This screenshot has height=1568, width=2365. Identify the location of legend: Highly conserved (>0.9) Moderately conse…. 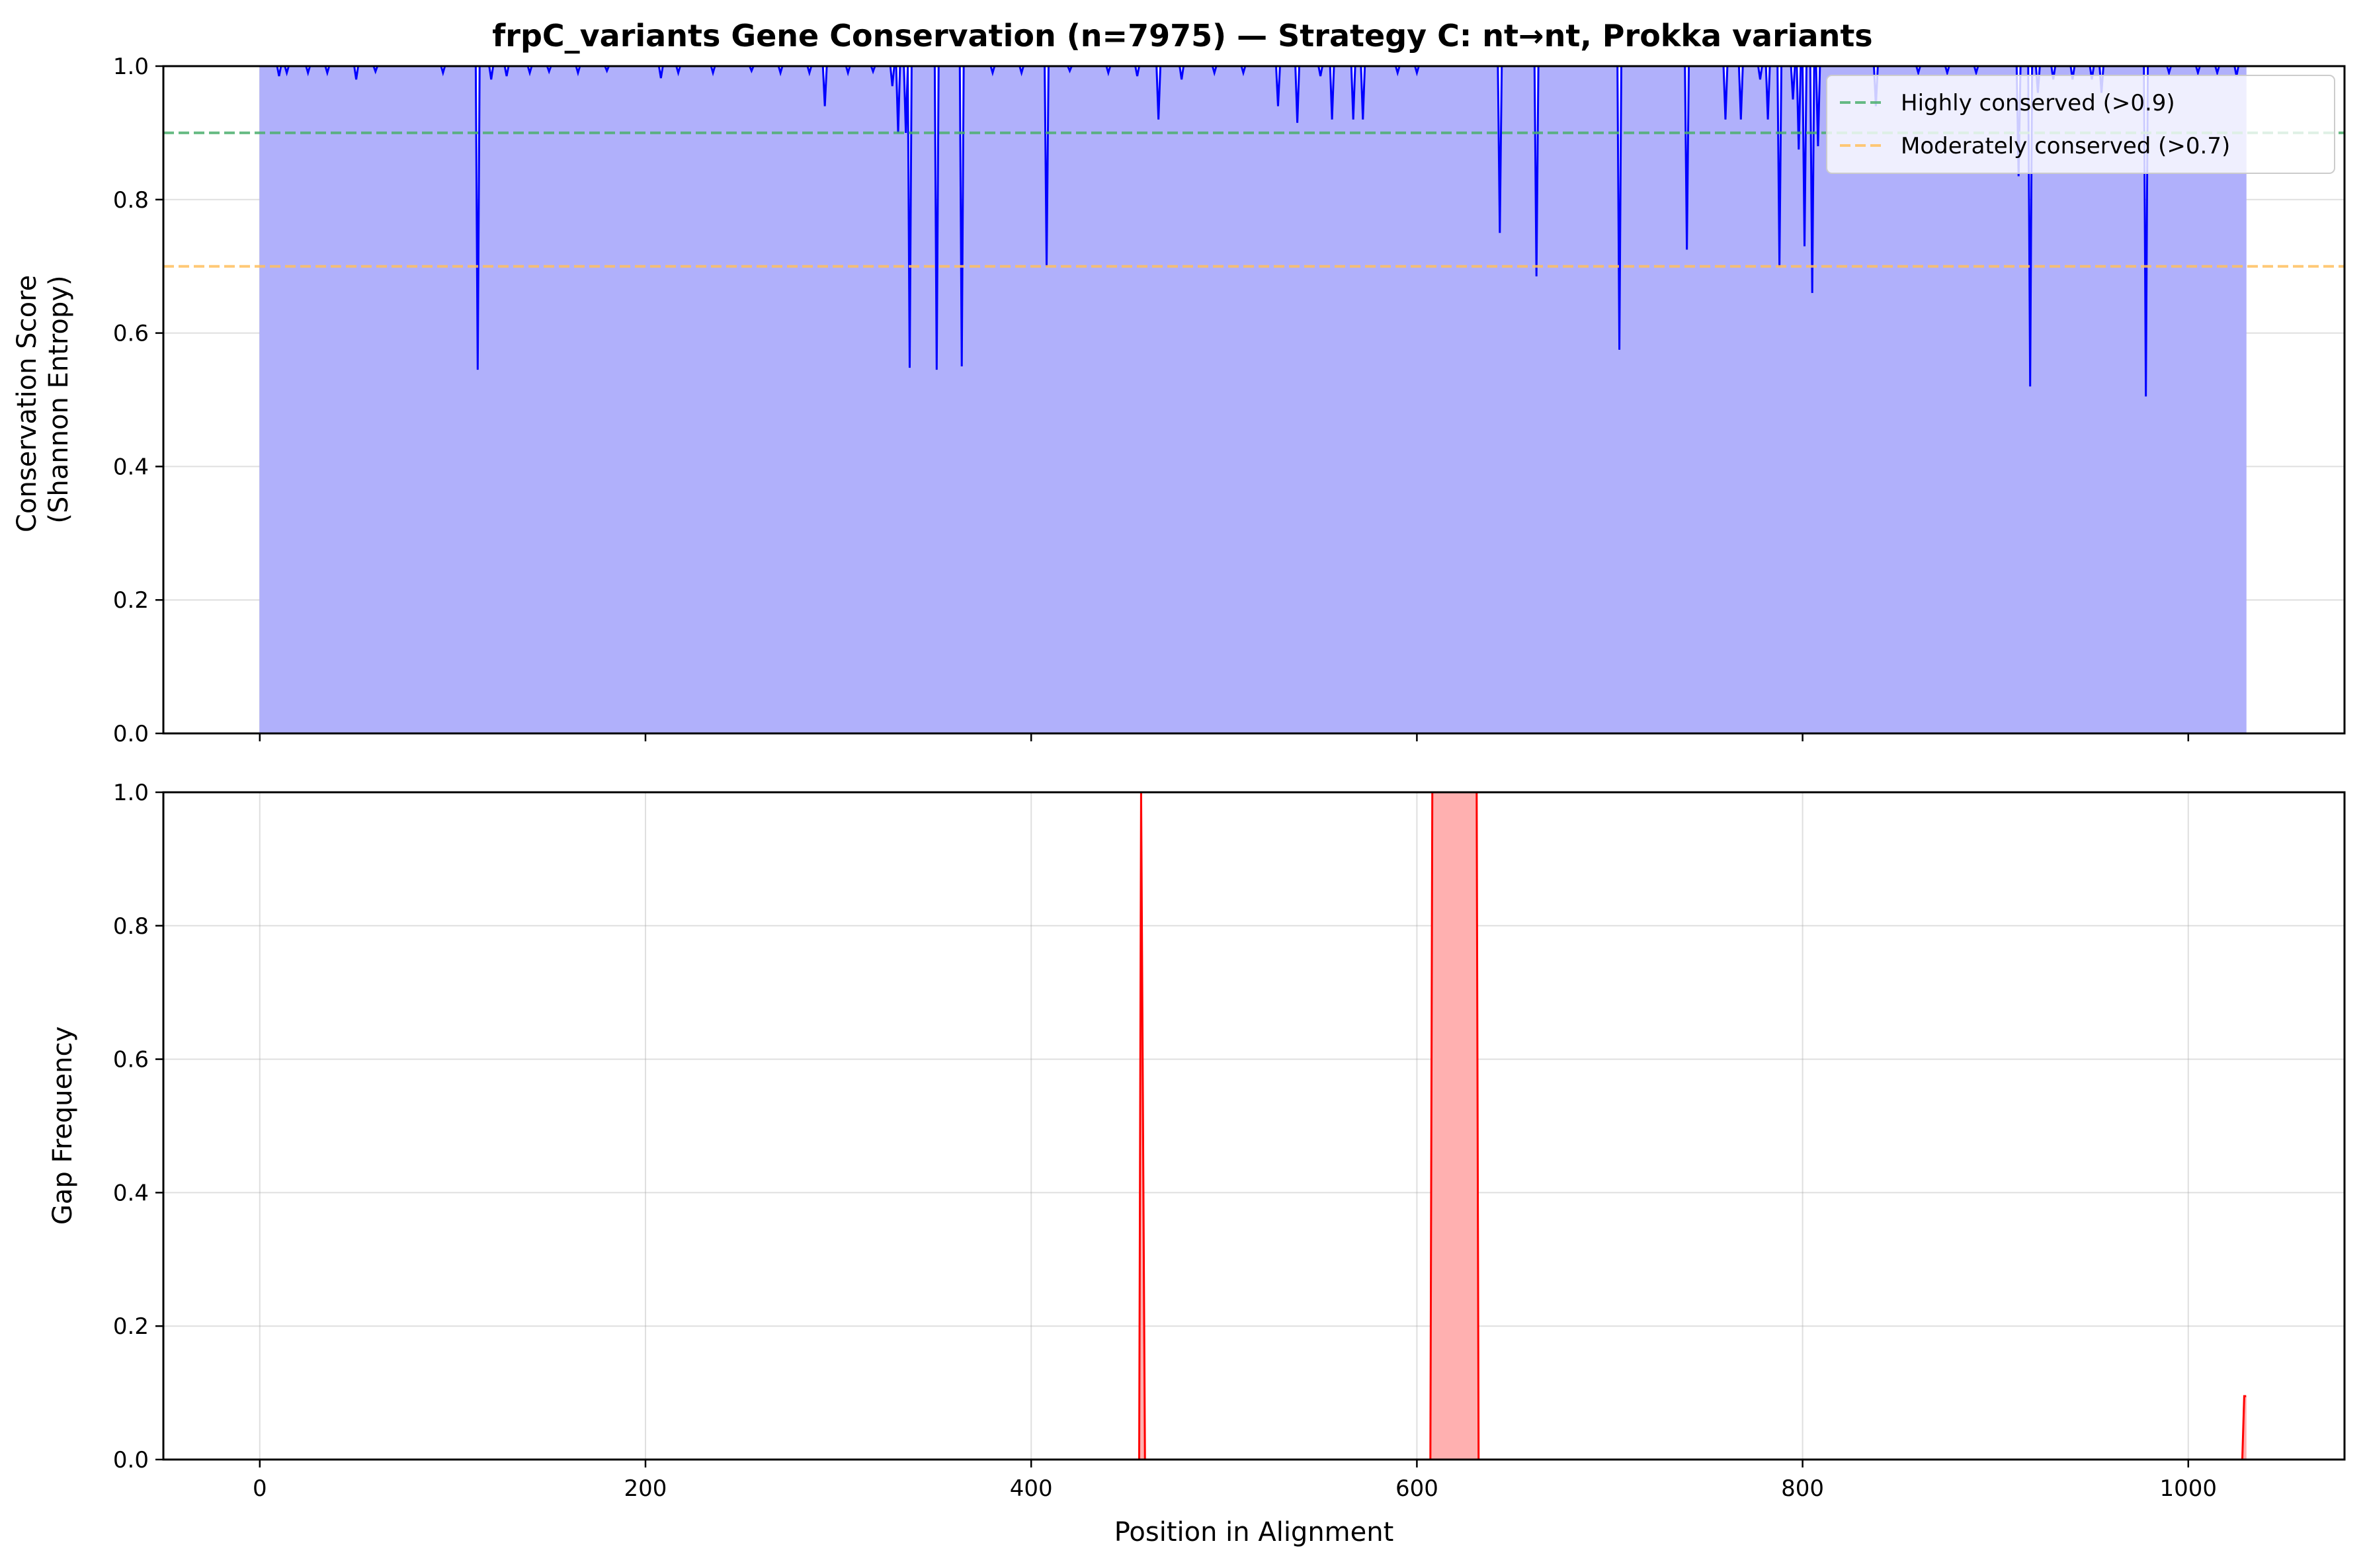
(2080, 124).